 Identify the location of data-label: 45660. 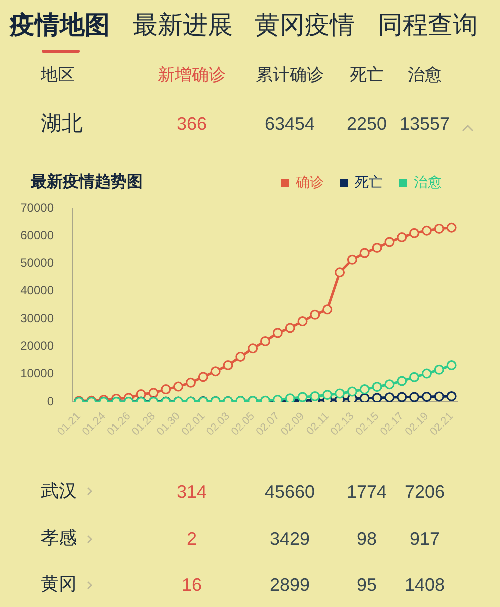
(290, 492).